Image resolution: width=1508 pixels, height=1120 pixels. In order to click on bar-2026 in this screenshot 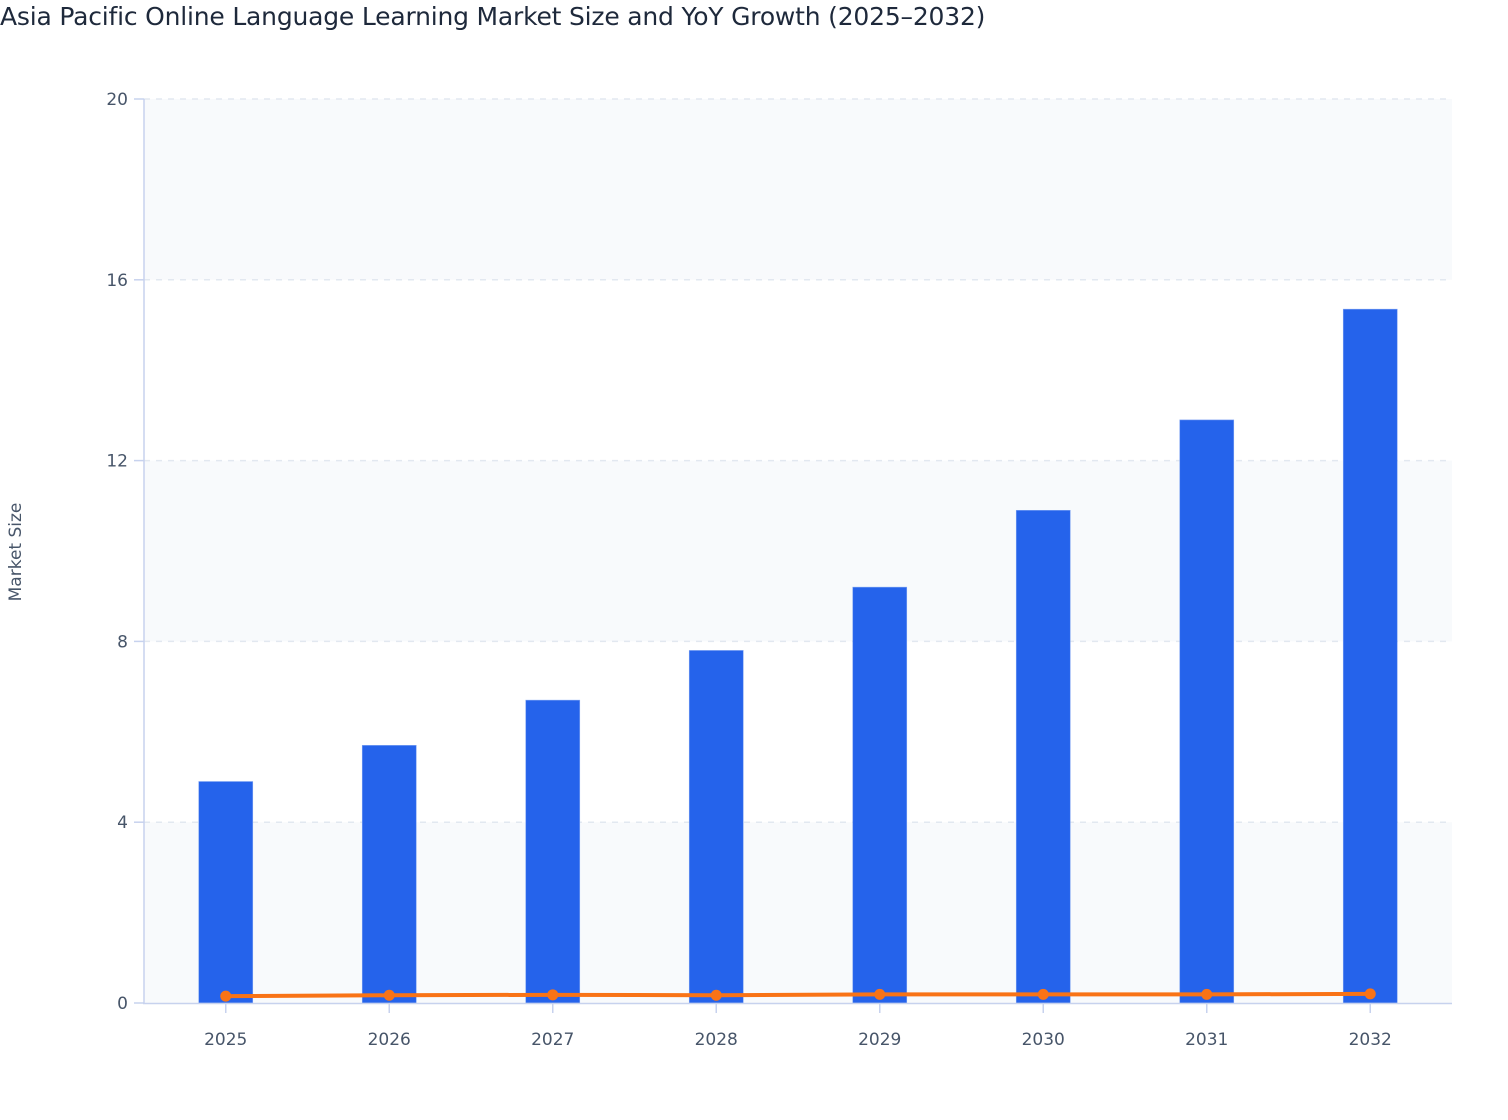, I will do `click(389, 874)`.